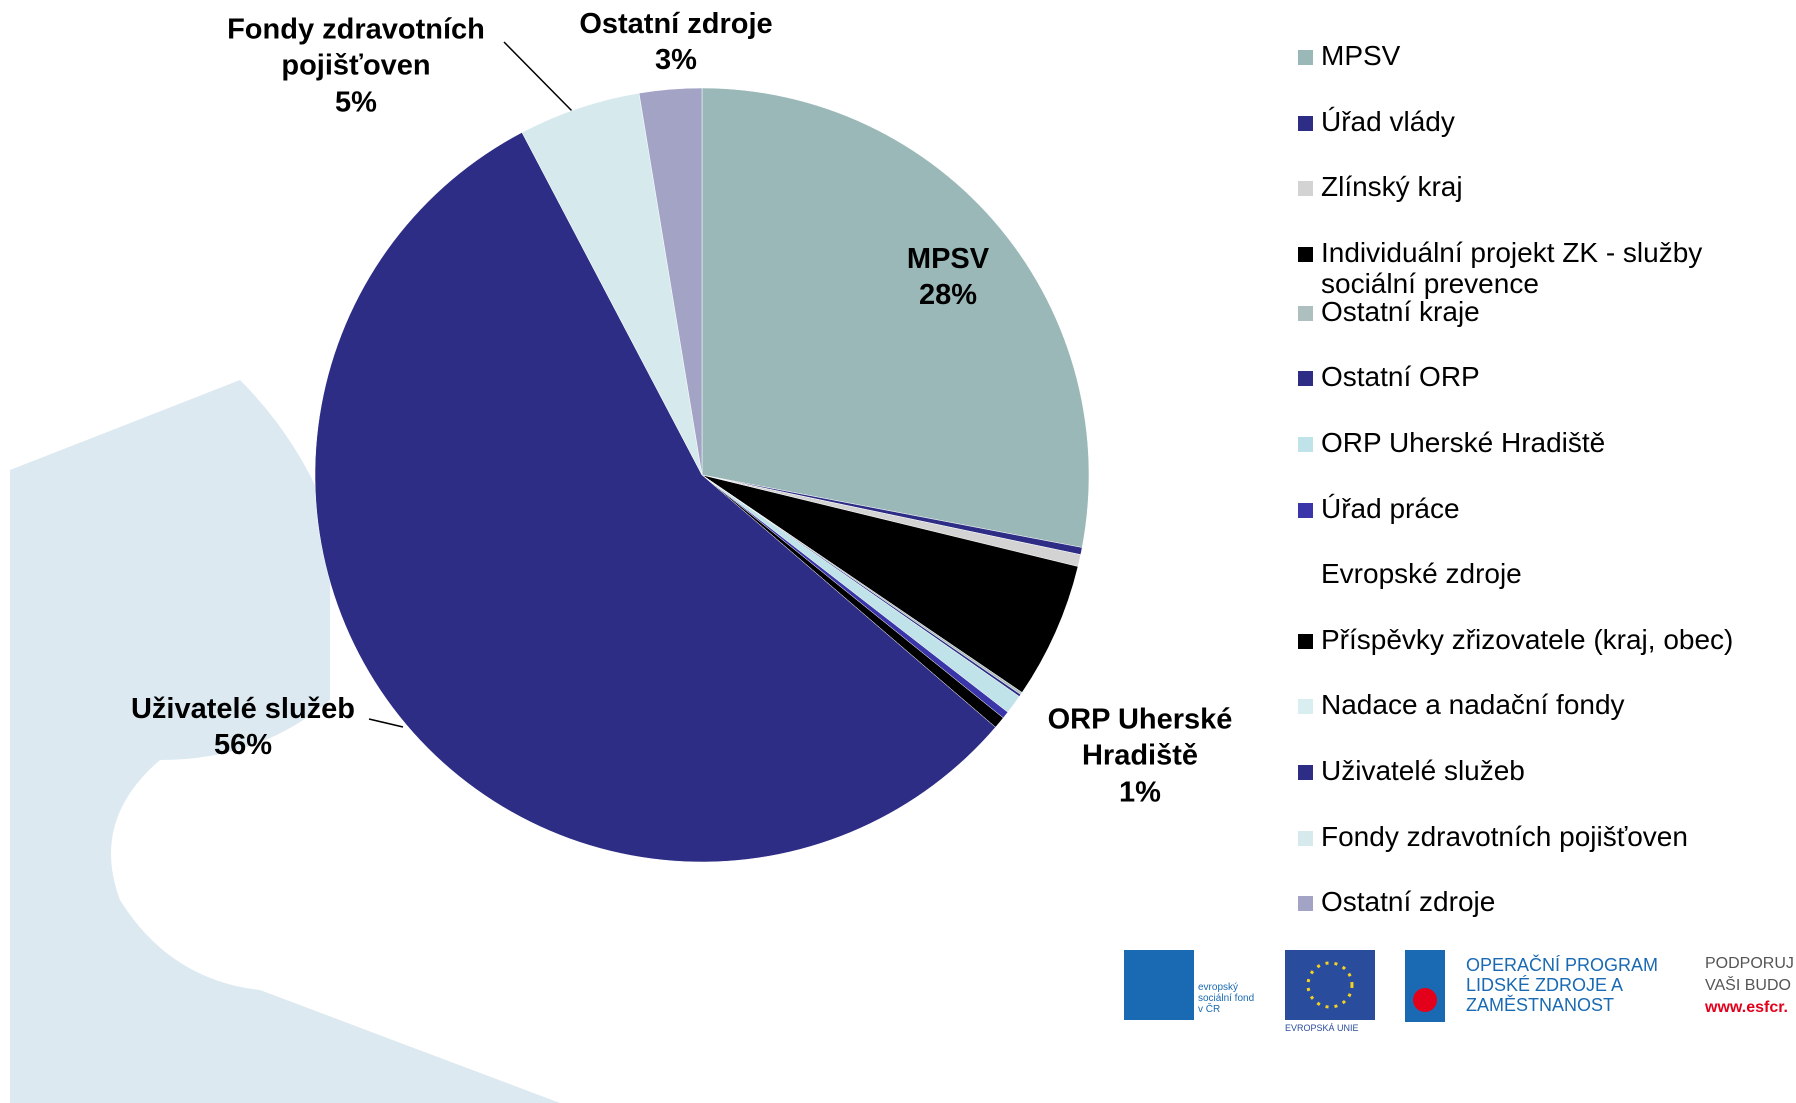  What do you see at coordinates (1473, 705) in the screenshot?
I see `legend-label: Nadace a nadační fondy` at bounding box center [1473, 705].